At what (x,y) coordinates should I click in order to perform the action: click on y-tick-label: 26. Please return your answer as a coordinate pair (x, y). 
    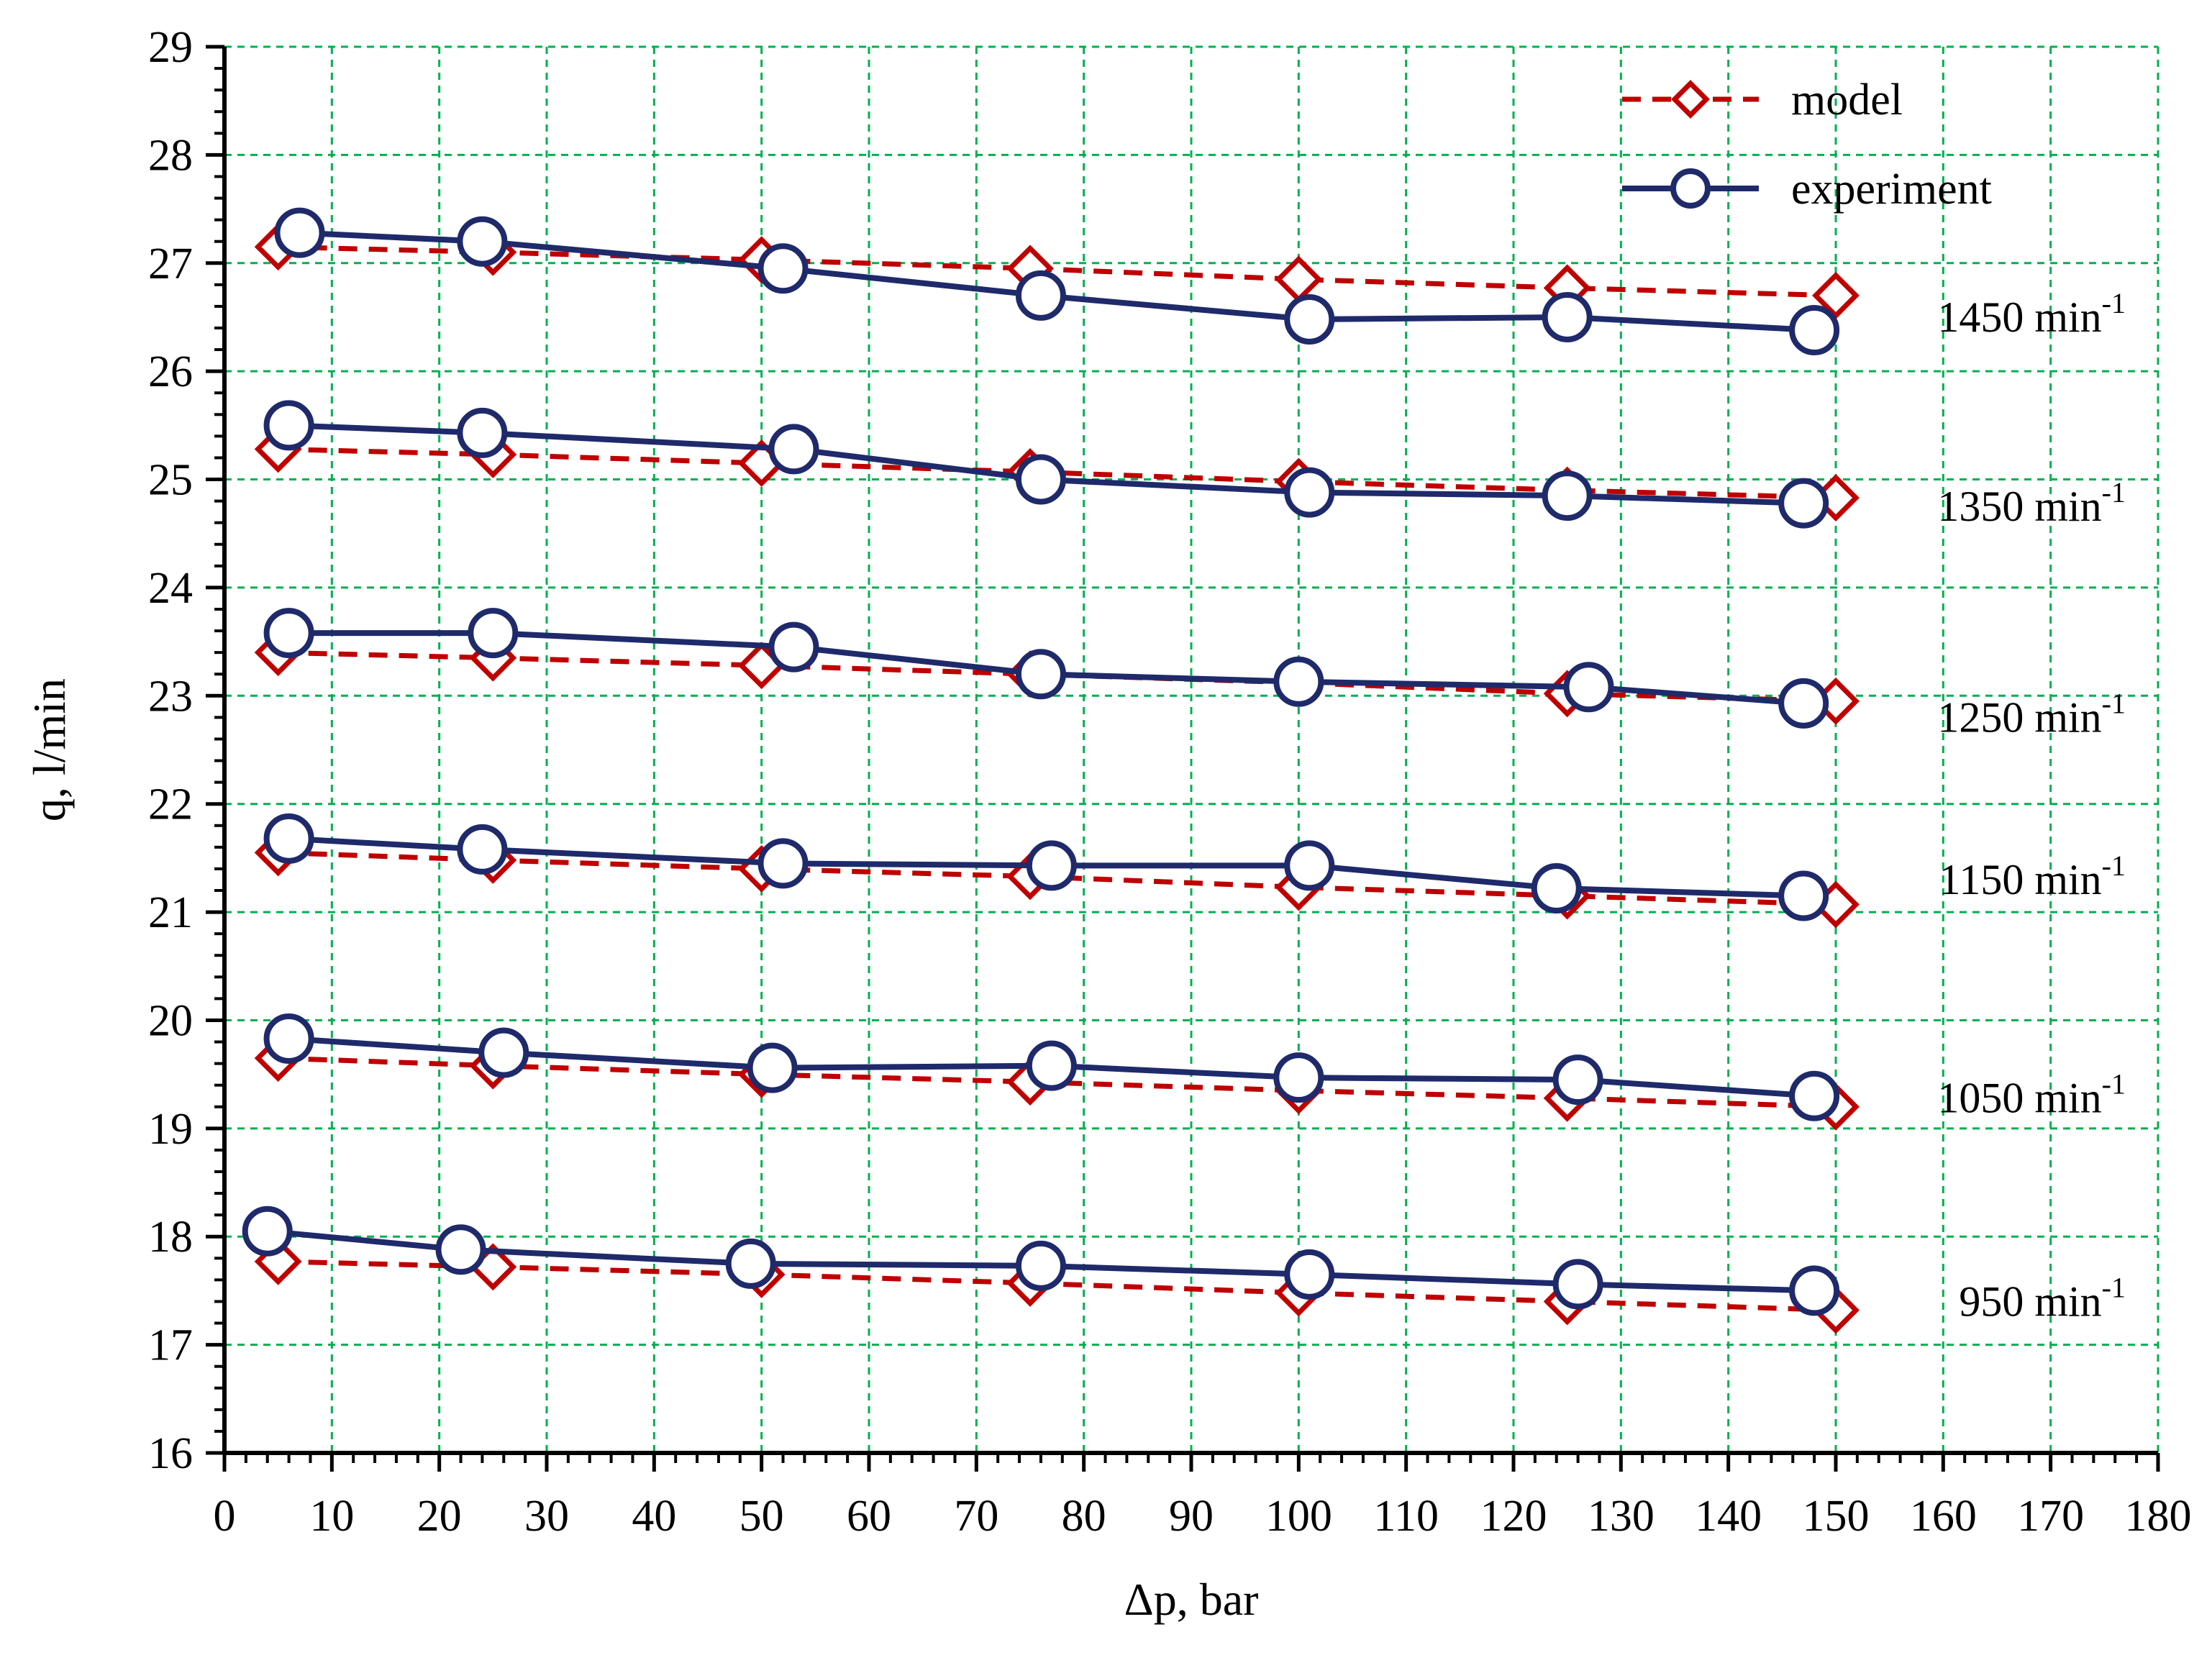
    Looking at the image, I should click on (170, 371).